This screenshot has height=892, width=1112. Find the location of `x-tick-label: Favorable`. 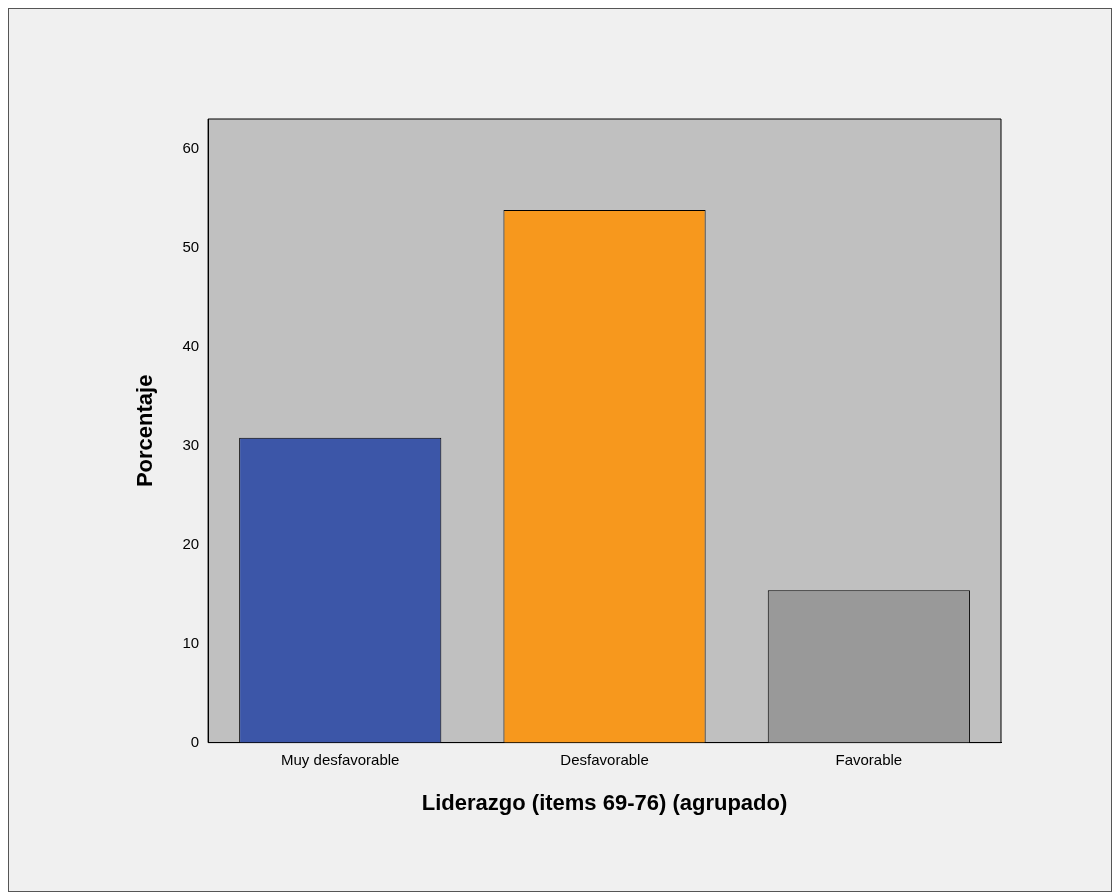

x-tick-label: Favorable is located at coordinates (869, 759).